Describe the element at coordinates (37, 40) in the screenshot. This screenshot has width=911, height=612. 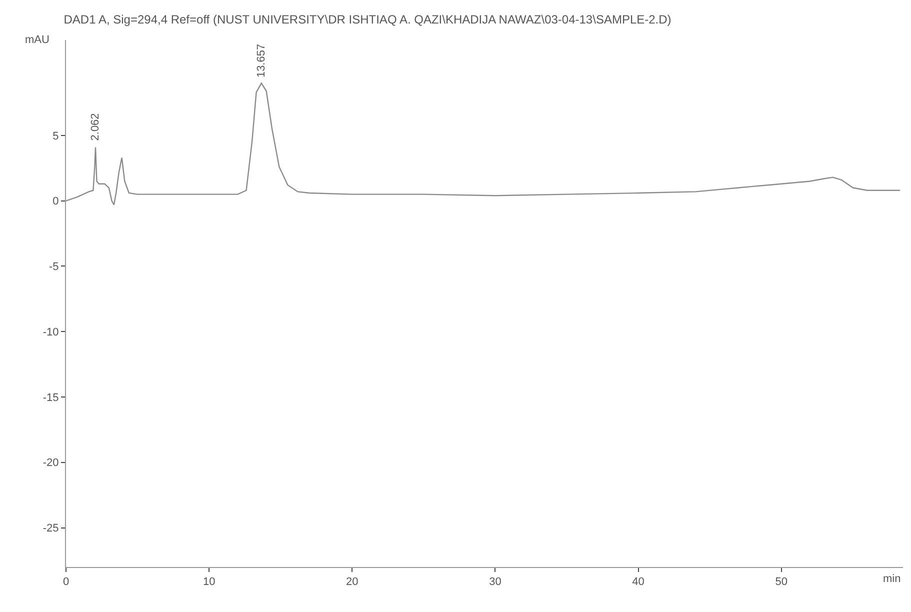
I see `y-axis-title: mAU` at that location.